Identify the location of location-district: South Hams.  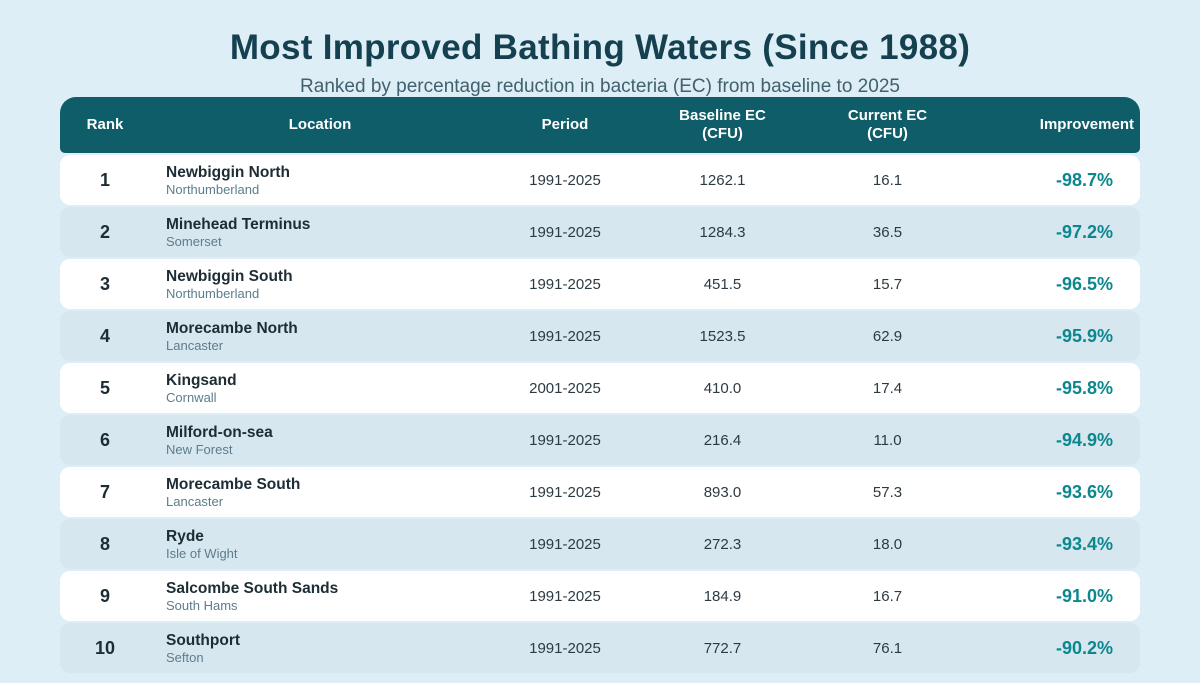
(202, 605).